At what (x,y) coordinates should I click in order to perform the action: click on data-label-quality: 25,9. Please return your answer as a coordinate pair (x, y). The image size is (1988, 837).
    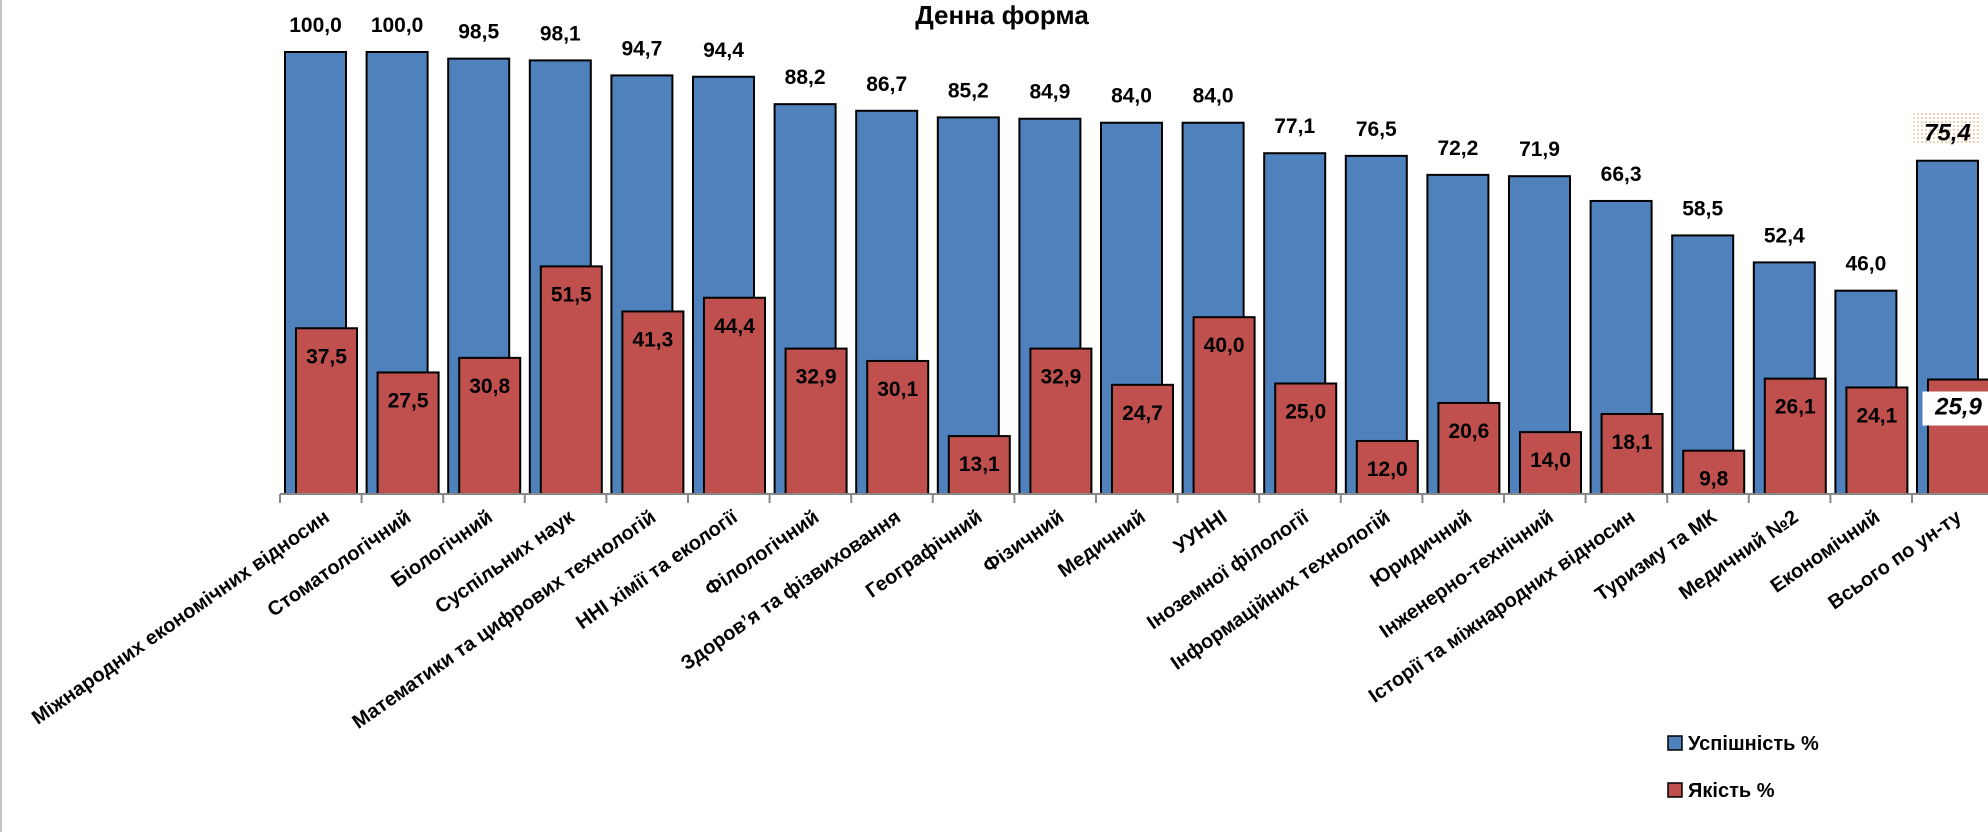
    Looking at the image, I should click on (1958, 407).